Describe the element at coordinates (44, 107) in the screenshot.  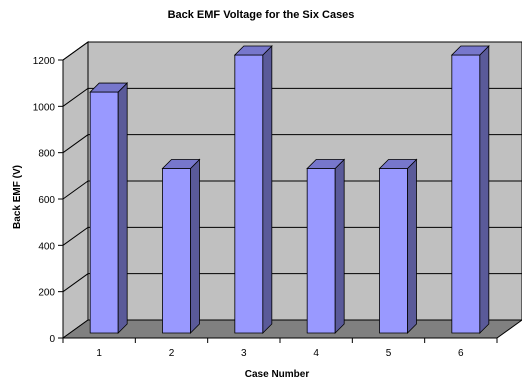
I see `y-tick-label: 1000` at that location.